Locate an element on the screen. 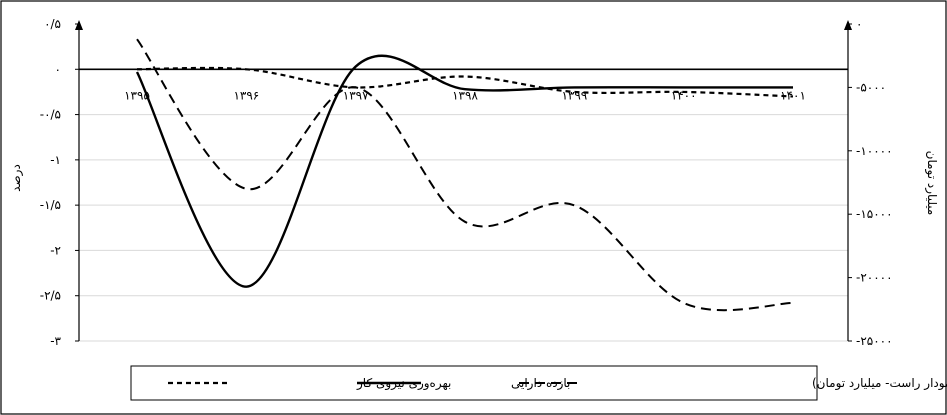 The image size is (947, 415). right-axis: ۰ -۵۰۰۰ -۱۰۰۰۰ -۱۵۰۰۰ -۲۰۰۰۰ -۲۵۰۰۰ is located at coordinates (868, 182).